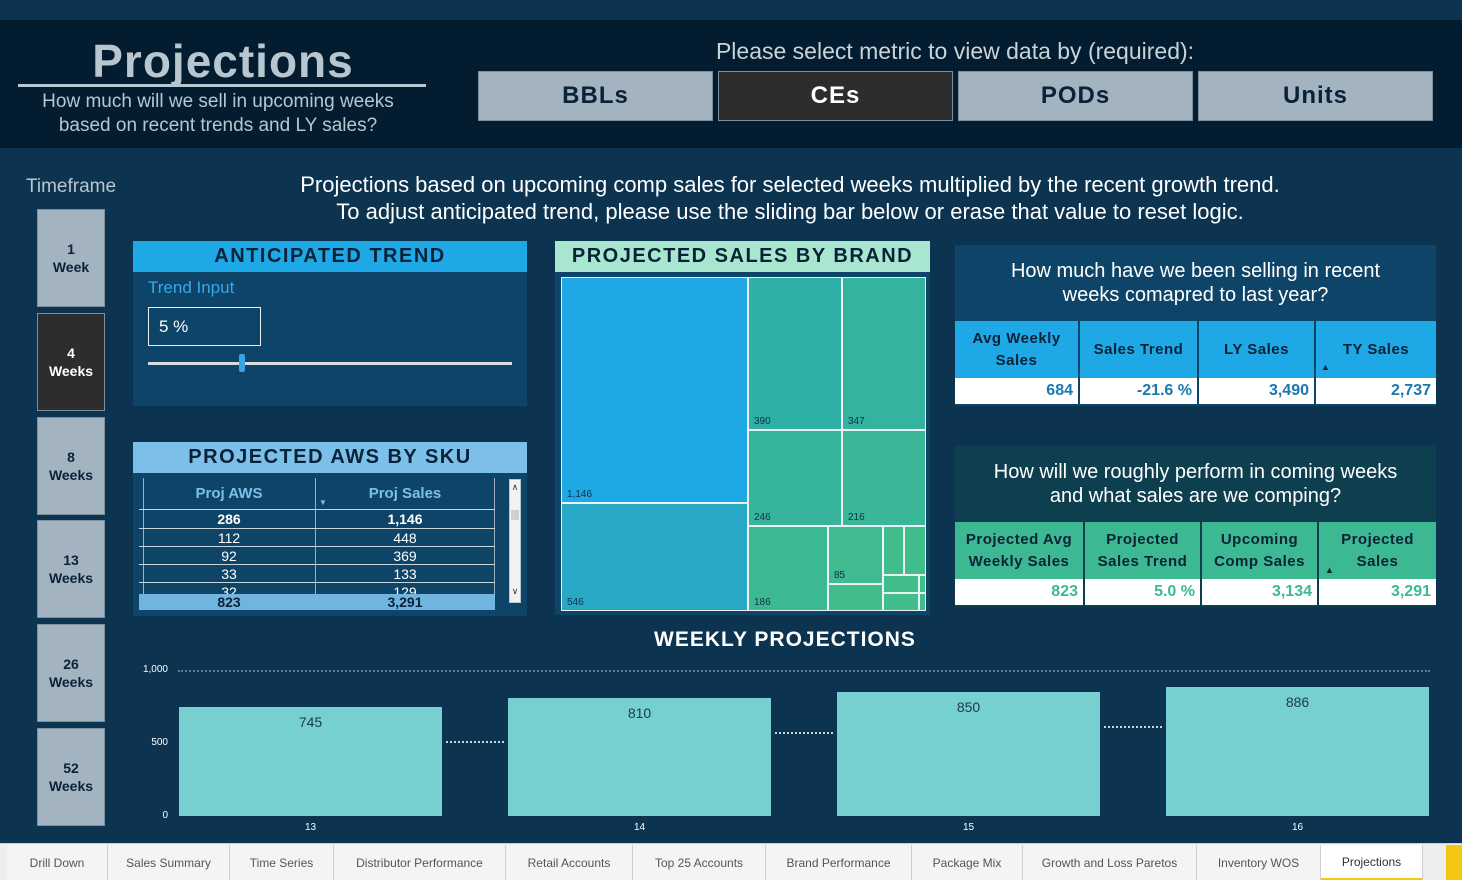 The width and height of the screenshot is (1462, 880). What do you see at coordinates (968, 706) in the screenshot?
I see `bar-data-label: 850` at bounding box center [968, 706].